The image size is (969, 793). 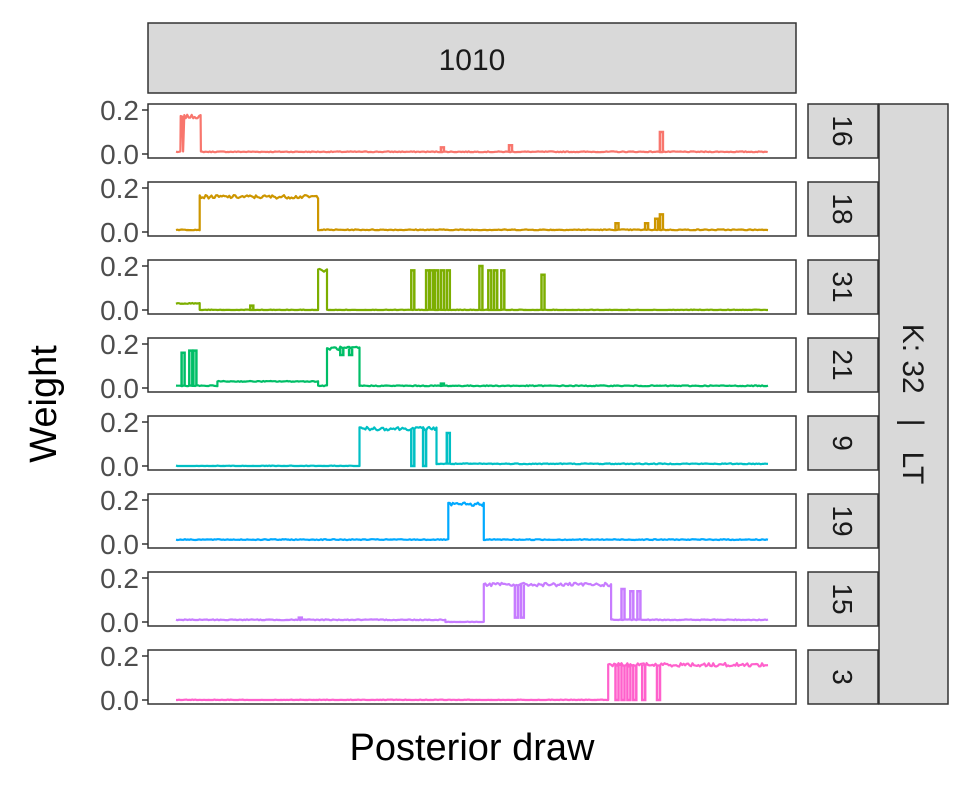 I want to click on row-strip-label: 18, so click(x=842, y=208).